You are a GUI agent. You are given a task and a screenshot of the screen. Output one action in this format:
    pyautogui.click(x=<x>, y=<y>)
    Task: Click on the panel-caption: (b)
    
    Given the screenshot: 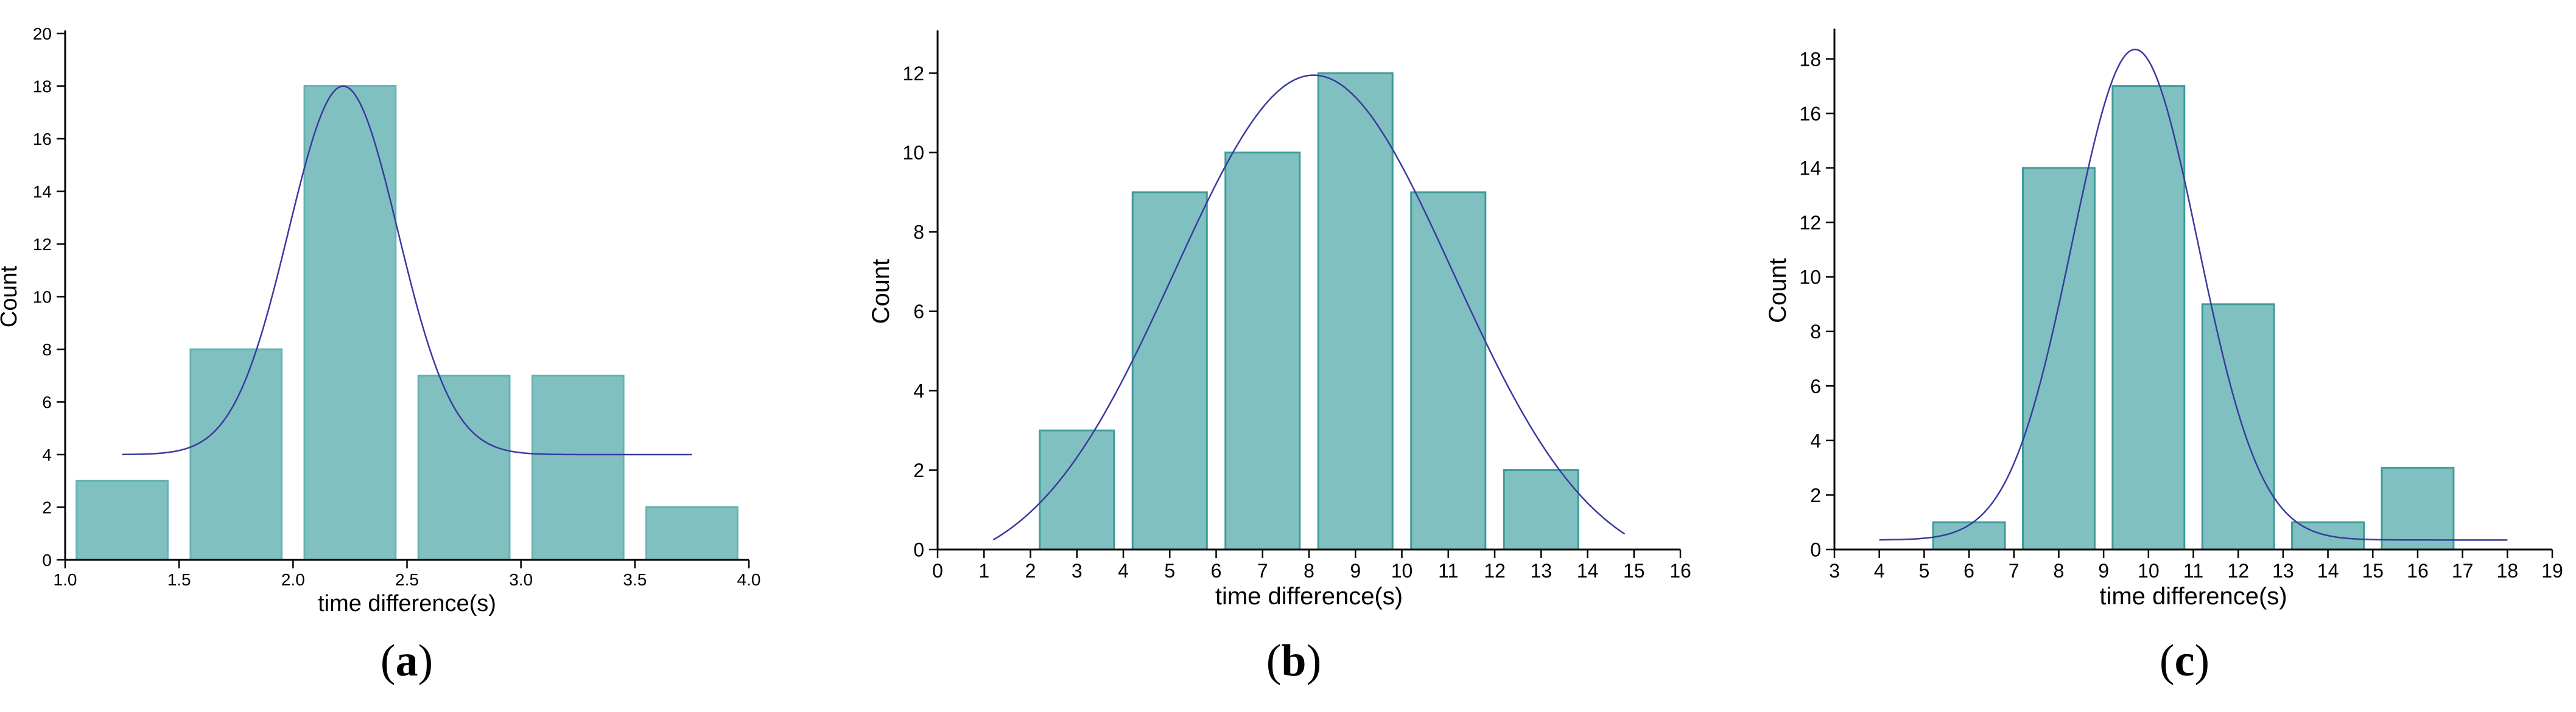 What is the action you would take?
    pyautogui.click(x=1293, y=661)
    